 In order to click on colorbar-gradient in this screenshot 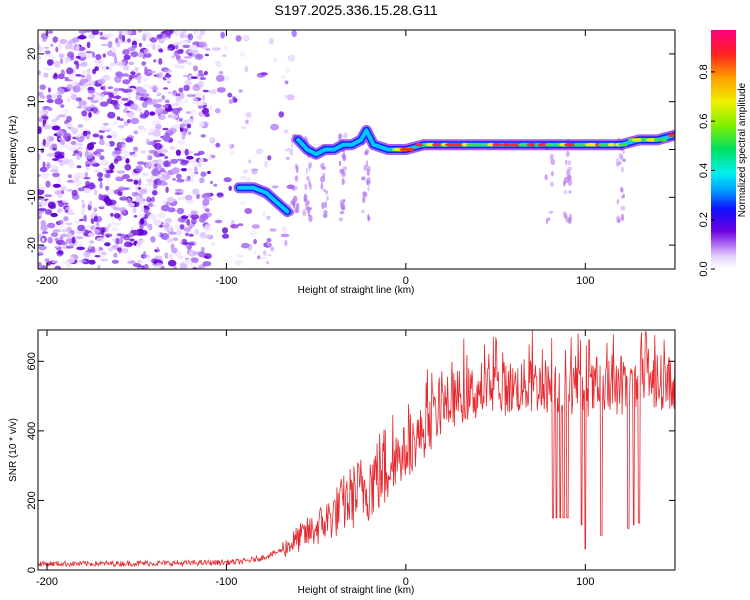, I will do `click(723, 149)`.